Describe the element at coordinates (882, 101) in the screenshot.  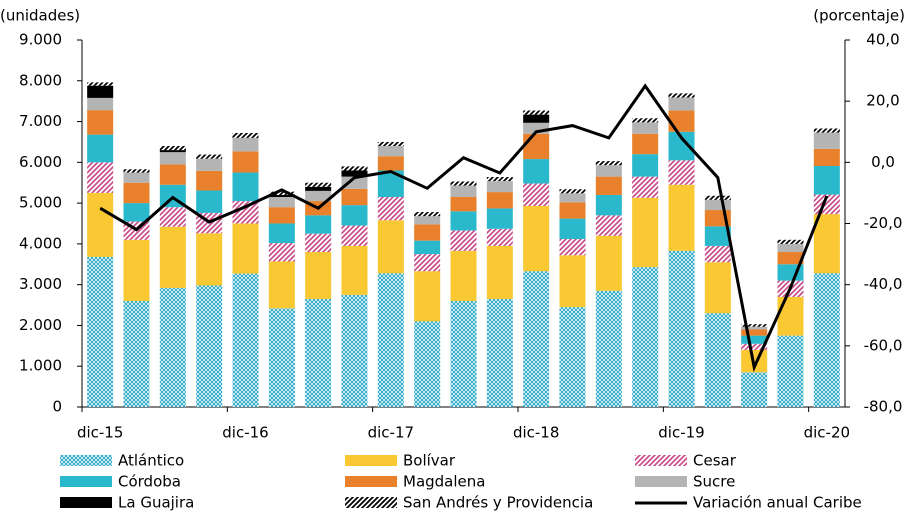
I see `y2-tick-label: 20,0` at that location.